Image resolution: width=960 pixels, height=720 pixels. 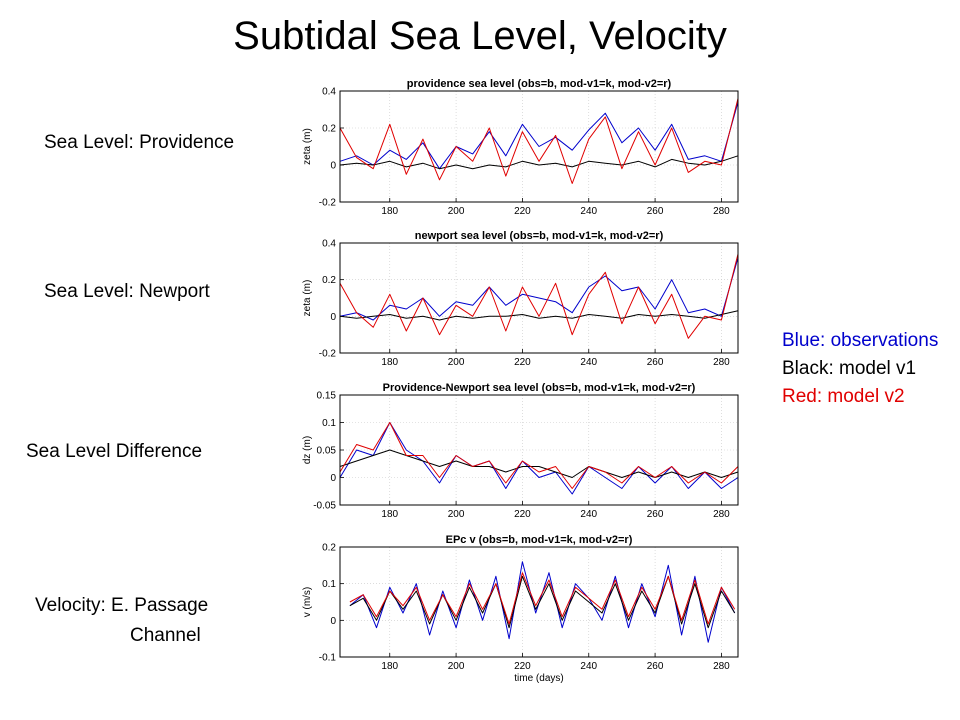 I want to click on ytick-label-2-2: 0.05, so click(x=327, y=451).